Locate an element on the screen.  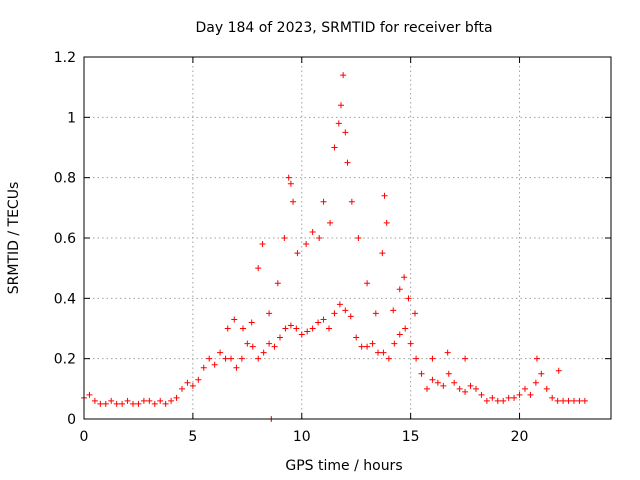
x-tick-label: 10 is located at coordinates (302, 437).